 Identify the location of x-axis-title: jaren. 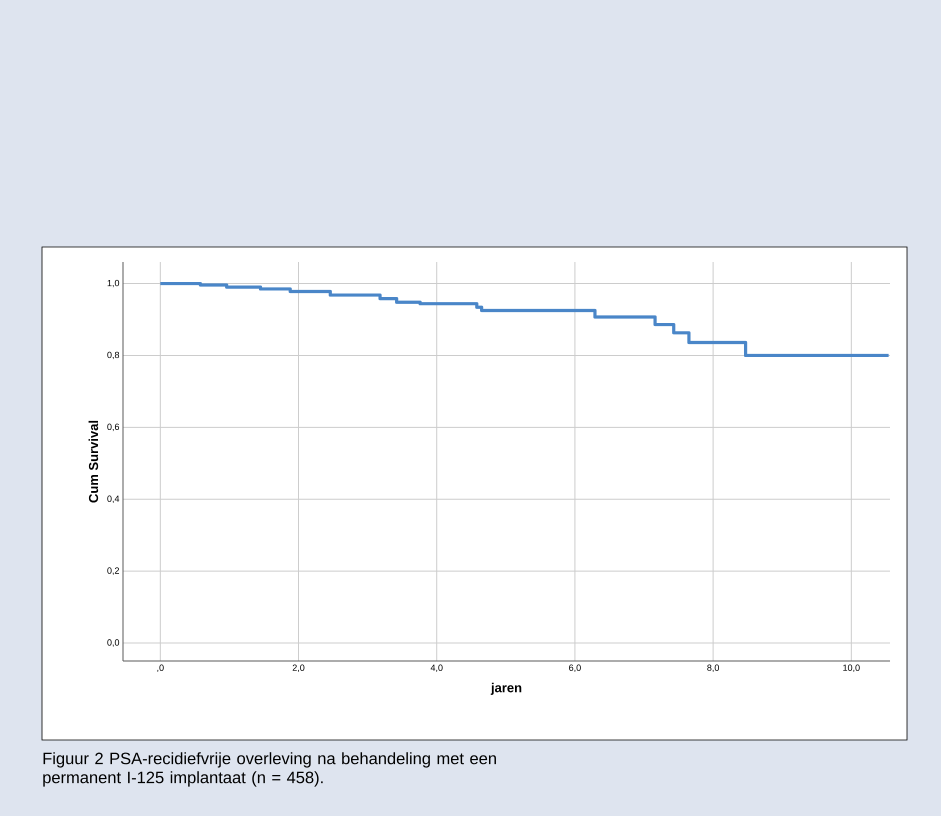
(506, 688).